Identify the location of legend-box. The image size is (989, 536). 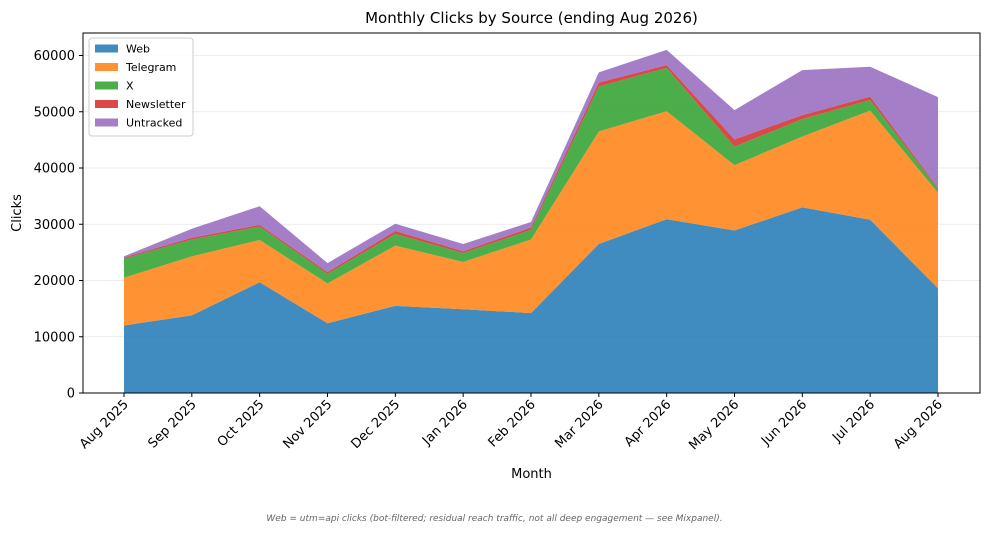
(141, 87).